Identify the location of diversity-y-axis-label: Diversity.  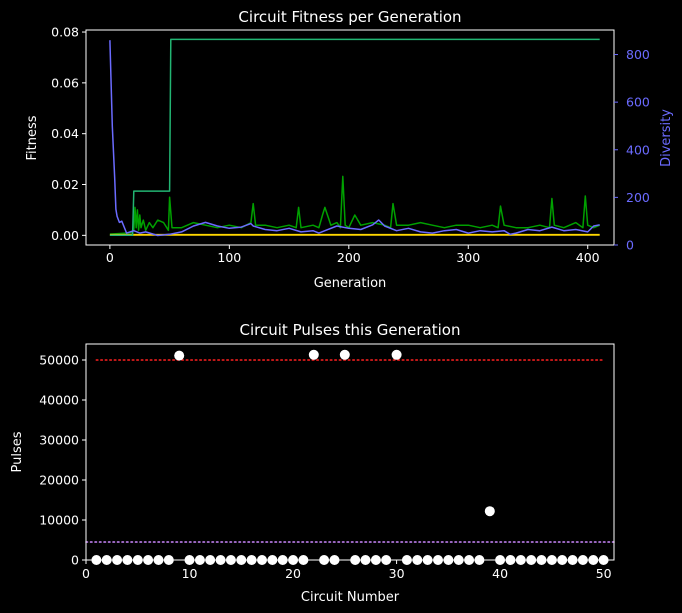
(666, 138).